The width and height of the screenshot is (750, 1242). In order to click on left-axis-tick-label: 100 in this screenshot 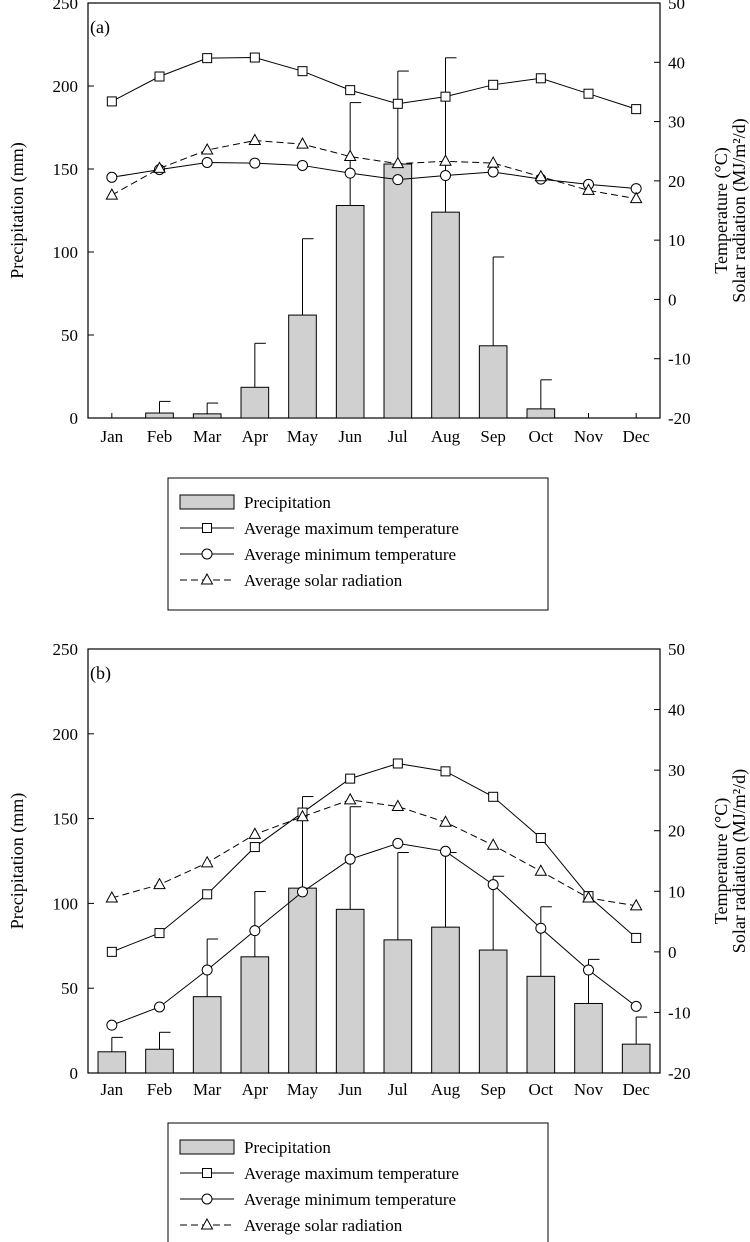, I will do `click(66, 252)`.